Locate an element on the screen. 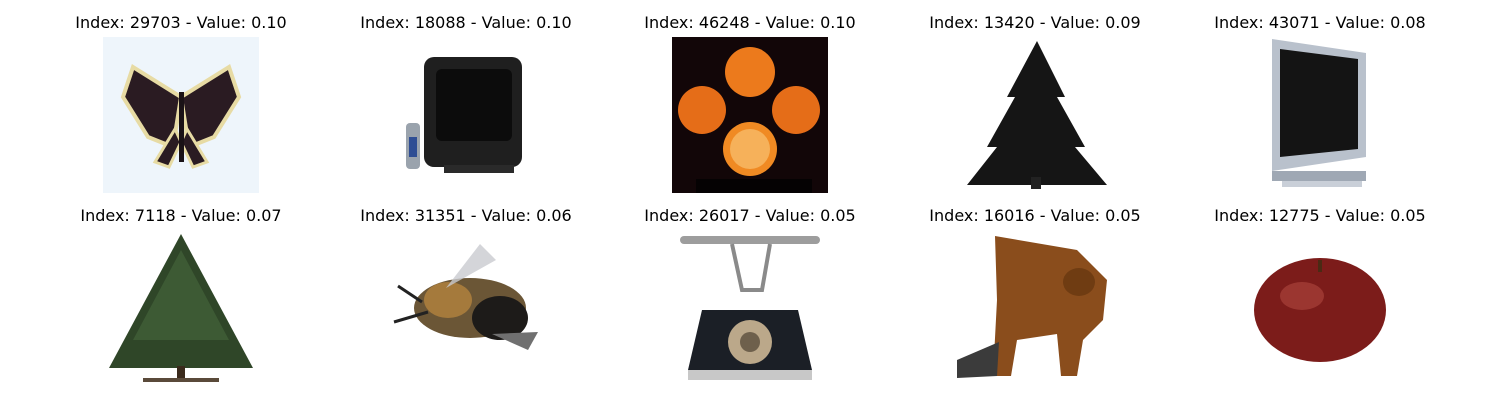 The width and height of the screenshot is (1500, 400). thumbnail-title: Index: 16016 - Value: 0.05 is located at coordinates (1035, 215).